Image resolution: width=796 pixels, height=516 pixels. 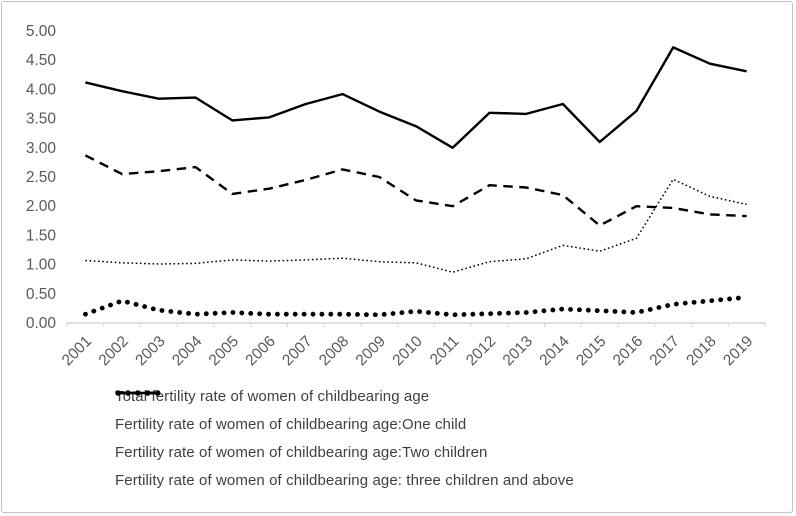 What do you see at coordinates (334, 351) in the screenshot?
I see `x-axis-tick-label: 2008` at bounding box center [334, 351].